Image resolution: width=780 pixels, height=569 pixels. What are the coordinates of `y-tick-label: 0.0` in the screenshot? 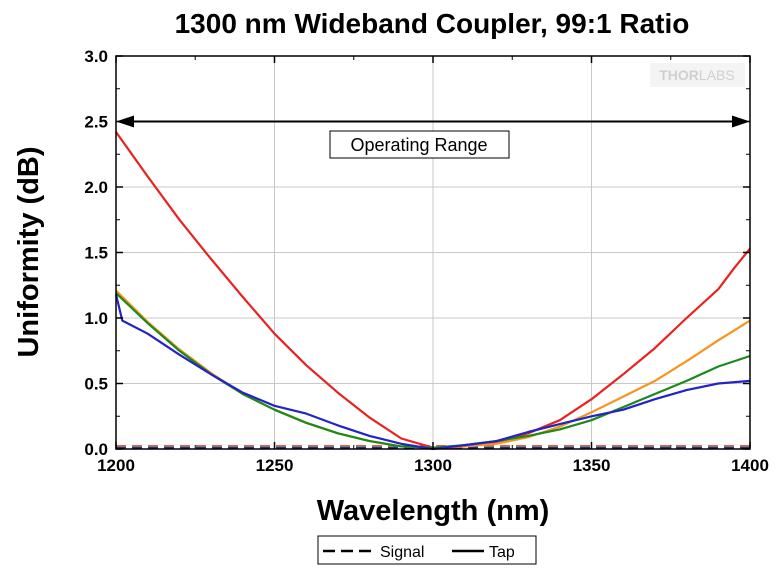 It's located at (96, 449).